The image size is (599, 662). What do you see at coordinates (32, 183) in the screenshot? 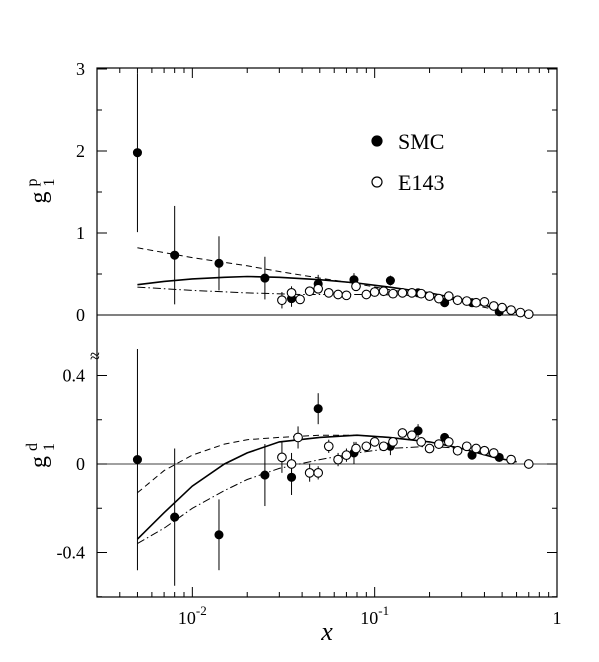
I see `y-label-sup: p` at bounding box center [32, 183].